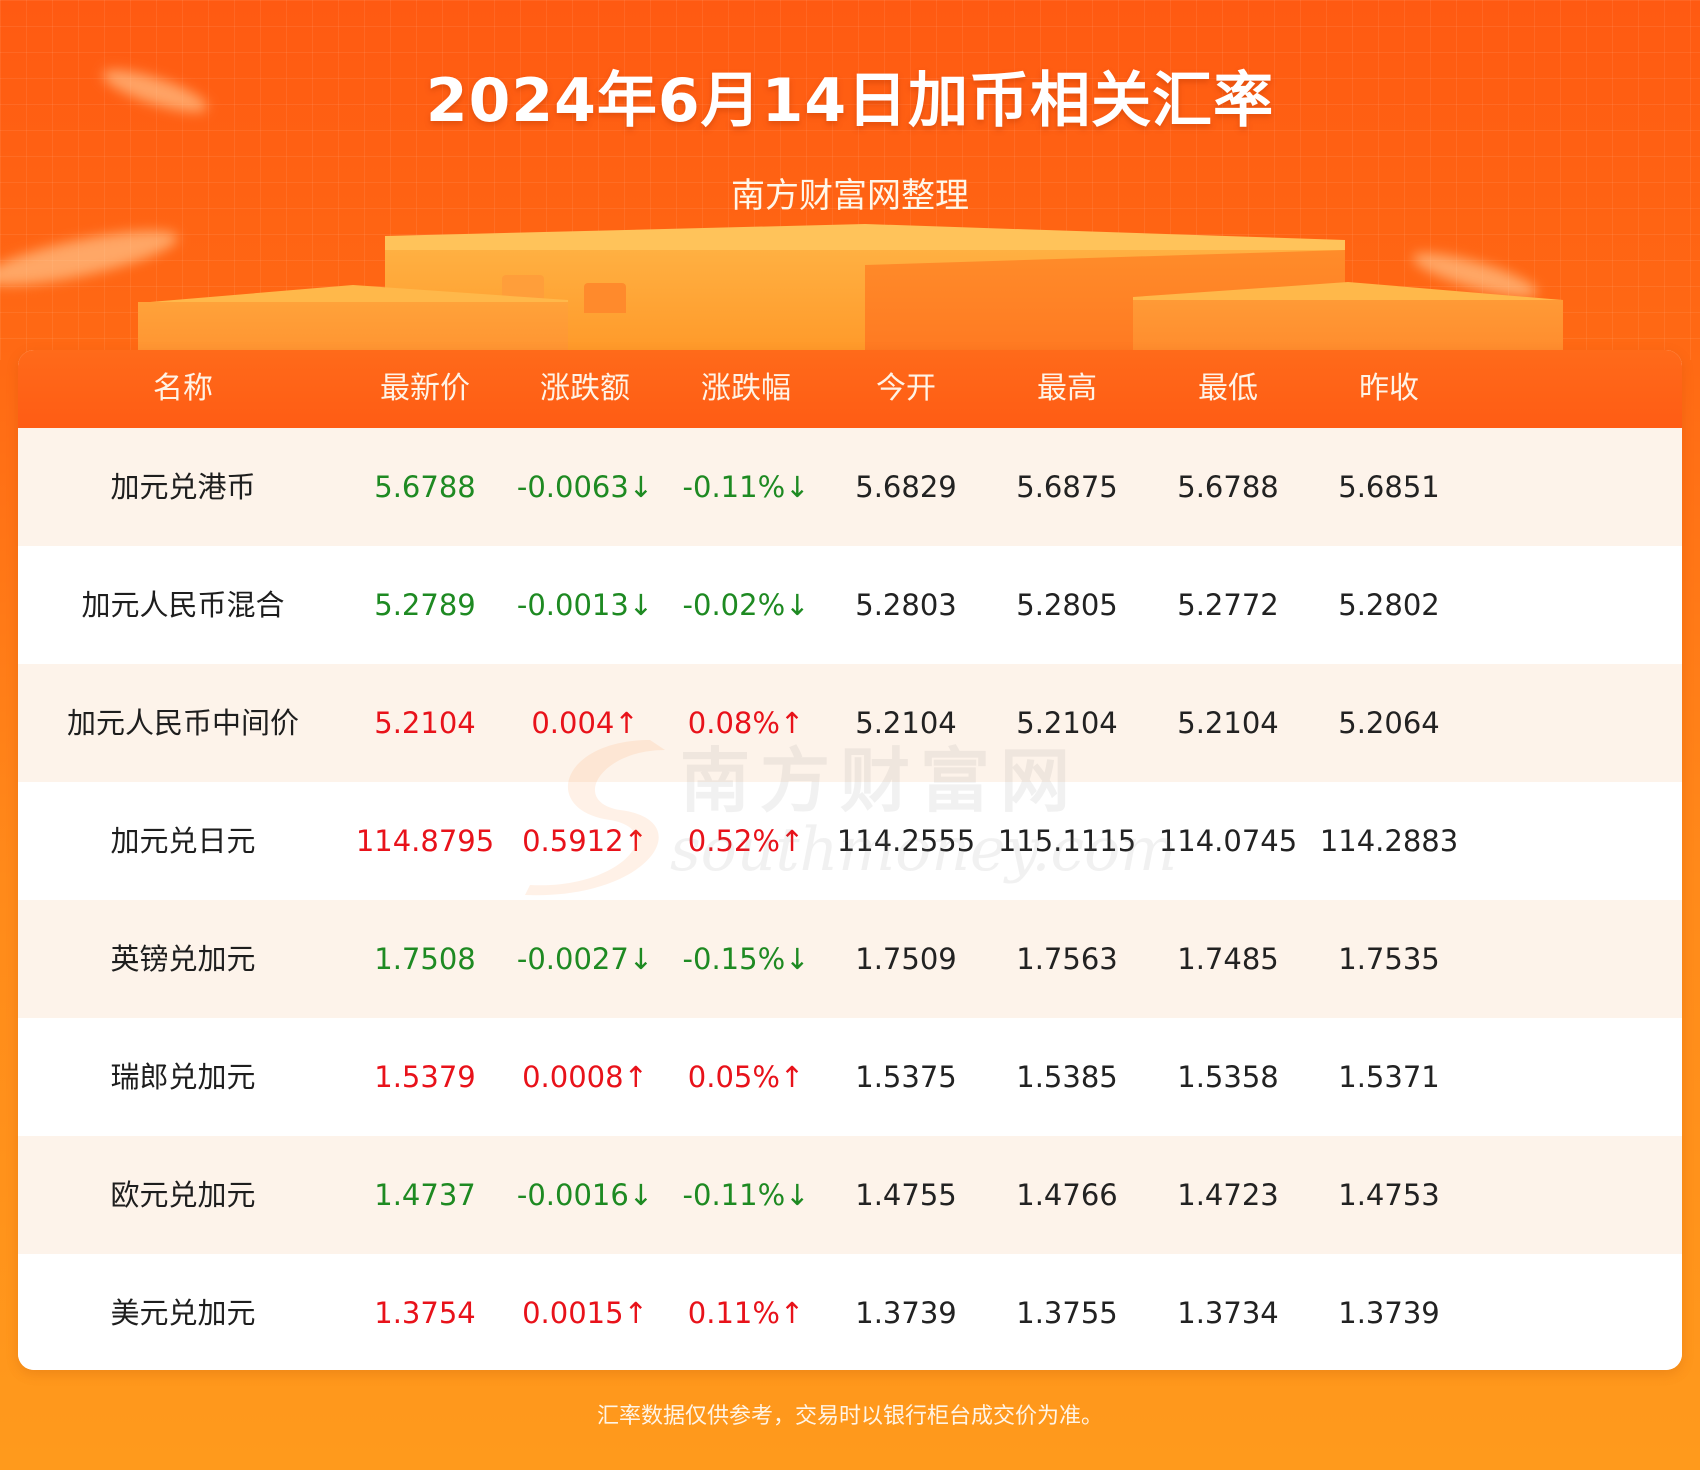  What do you see at coordinates (425, 1077) in the screenshot?
I see `latest-price: 1.5379` at bounding box center [425, 1077].